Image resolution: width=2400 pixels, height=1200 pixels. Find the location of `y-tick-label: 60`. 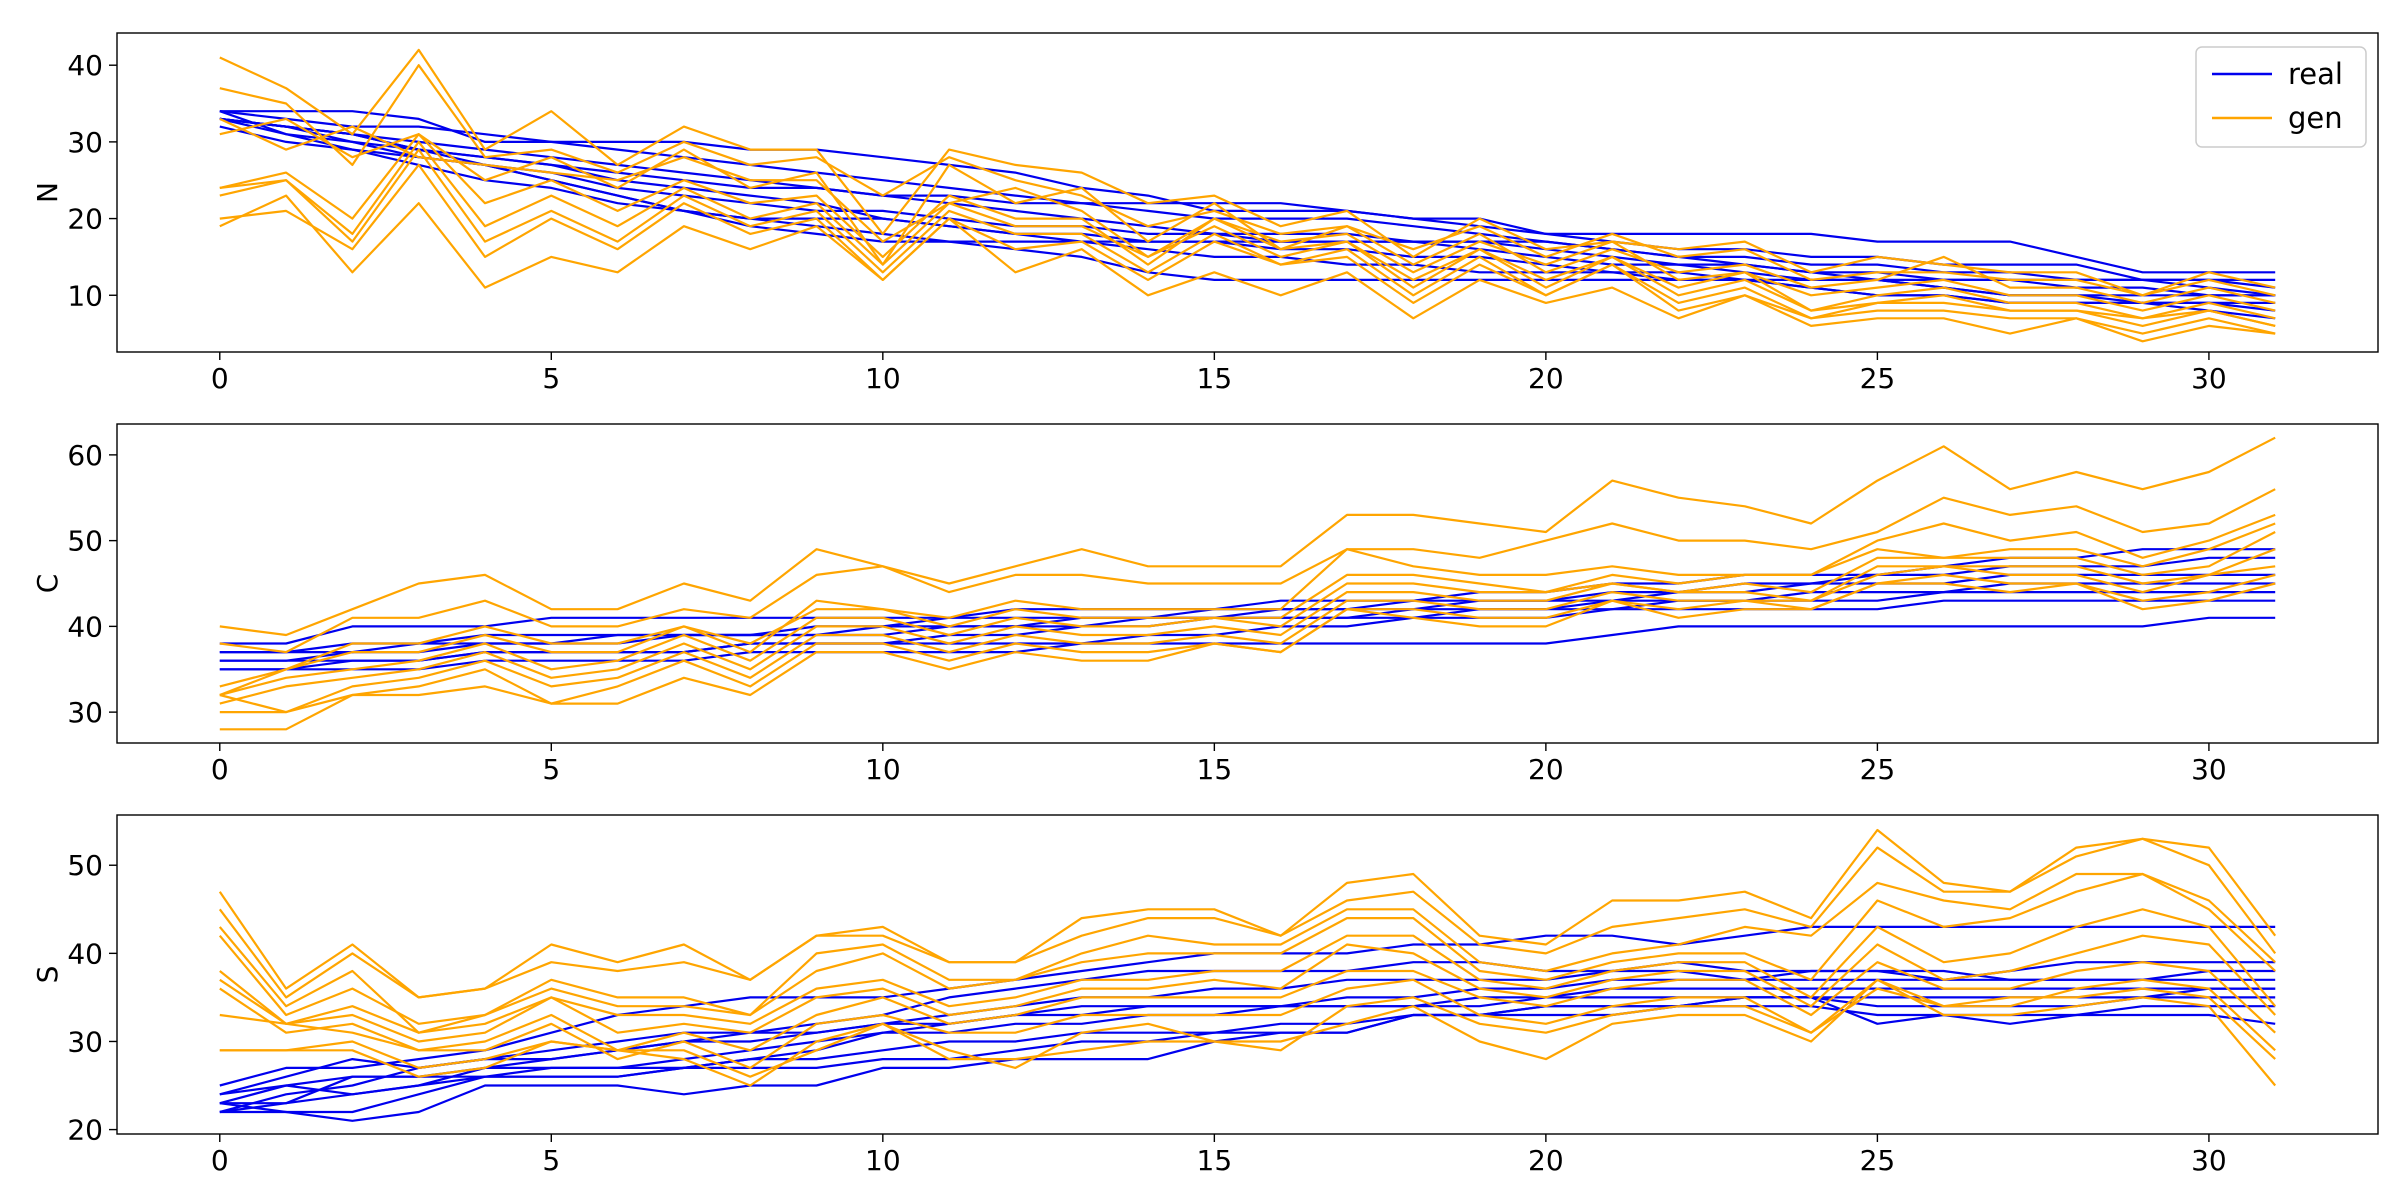

y-tick-label: 60 is located at coordinates (85, 455).